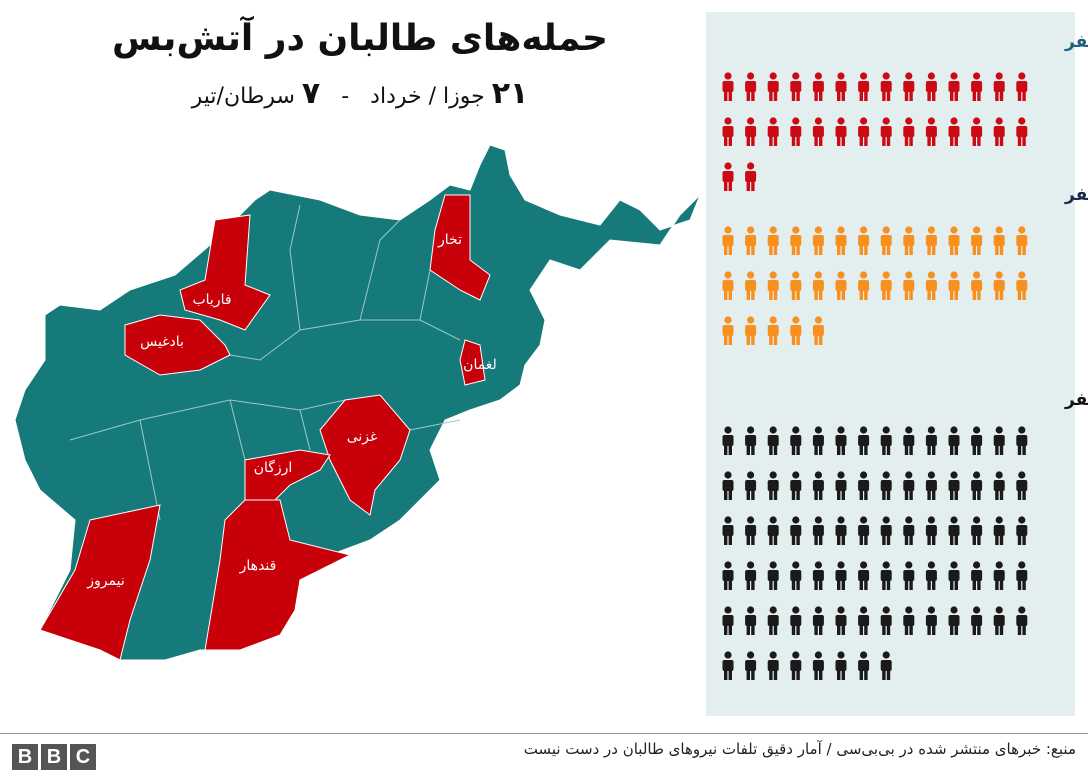 The height and width of the screenshot is (782, 1088). What do you see at coordinates (225, 272) in the screenshot?
I see `province-faryab` at bounding box center [225, 272].